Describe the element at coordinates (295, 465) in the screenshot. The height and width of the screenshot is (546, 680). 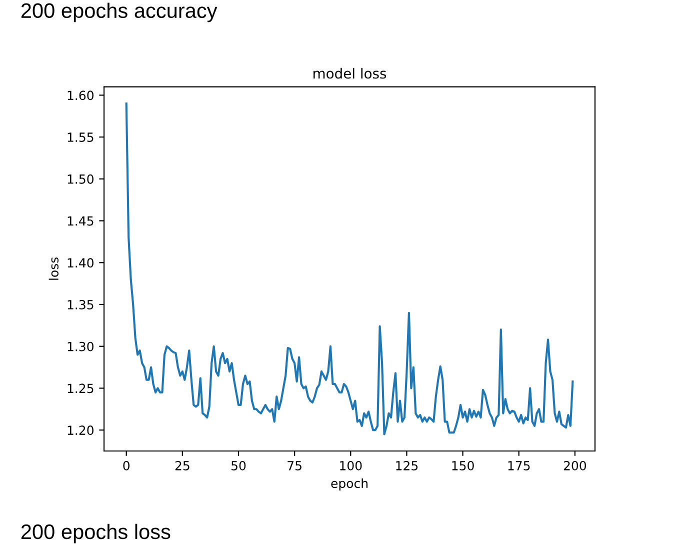
I see `x-tick-label: 75` at that location.